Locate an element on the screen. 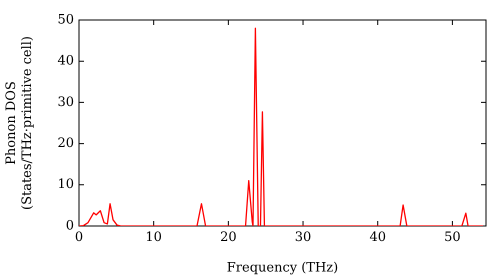 The width and height of the screenshot is (500, 280). y-tick-label: 50 is located at coordinates (65, 20).